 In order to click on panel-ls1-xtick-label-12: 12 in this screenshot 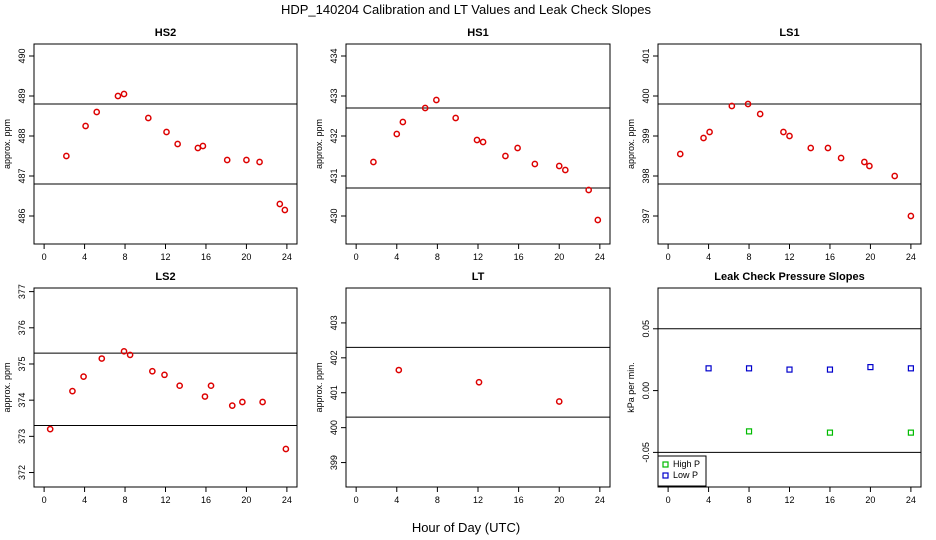, I will do `click(789, 257)`.